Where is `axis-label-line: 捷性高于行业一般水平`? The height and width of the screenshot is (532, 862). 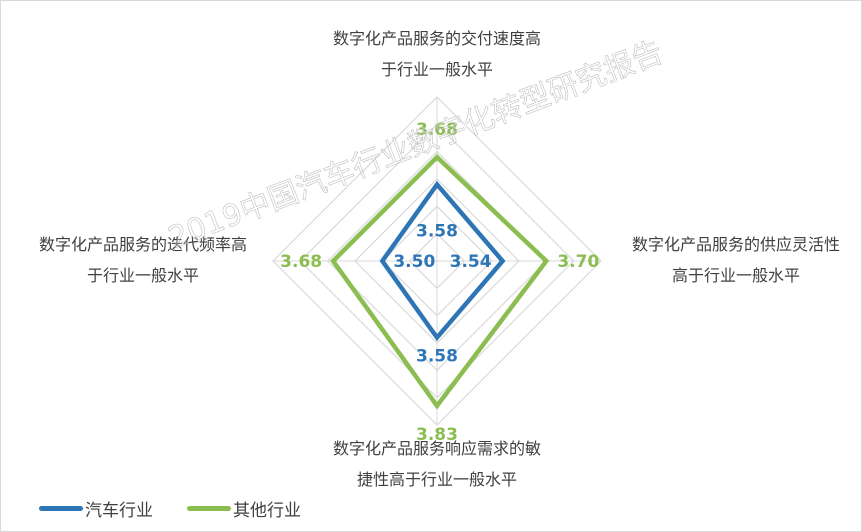
axis-label-line: 捷性高于行业一般水平 is located at coordinates (436, 479).